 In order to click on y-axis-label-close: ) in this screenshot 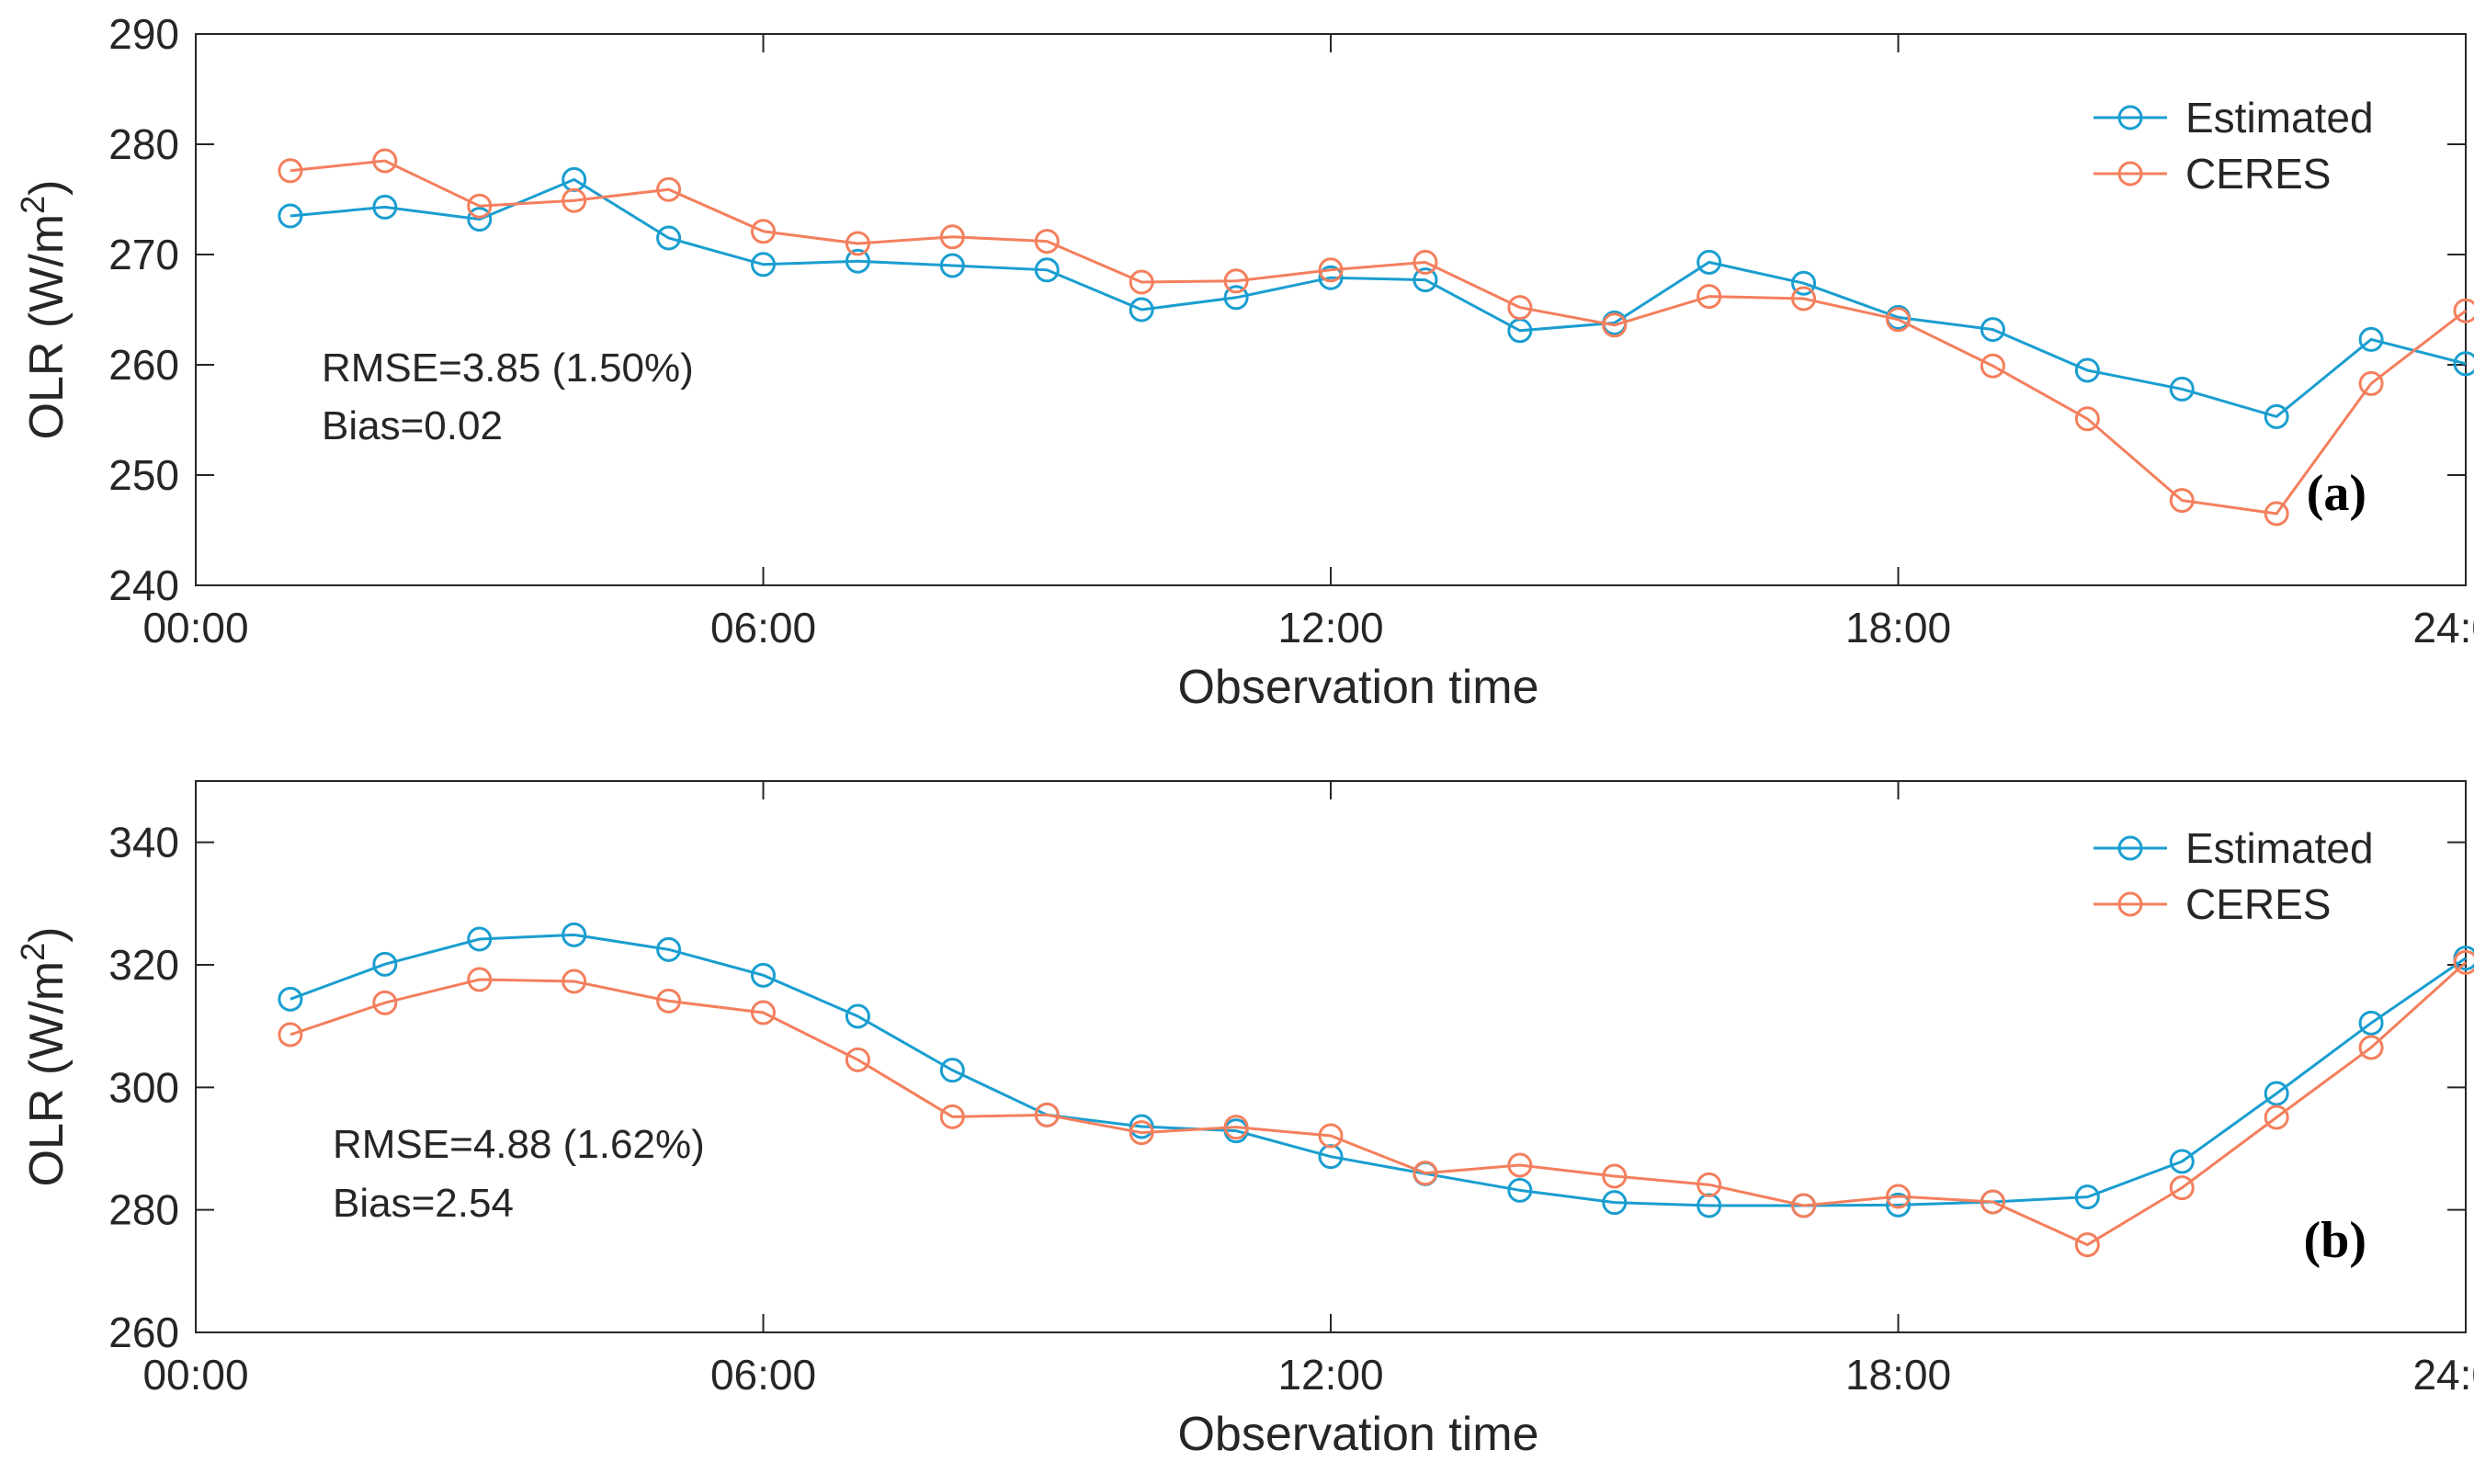, I will do `click(47, 935)`.